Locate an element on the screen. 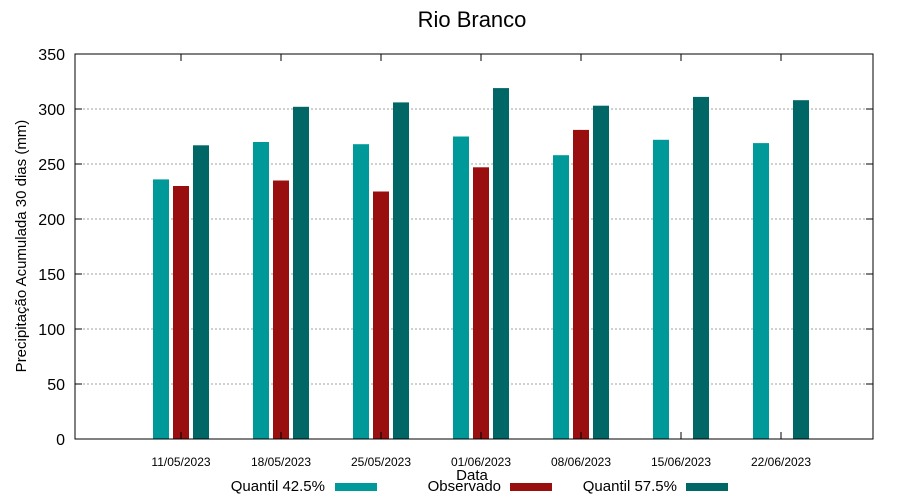 The height and width of the screenshot is (500, 900). y-tick-label: 100 is located at coordinates (51, 330).